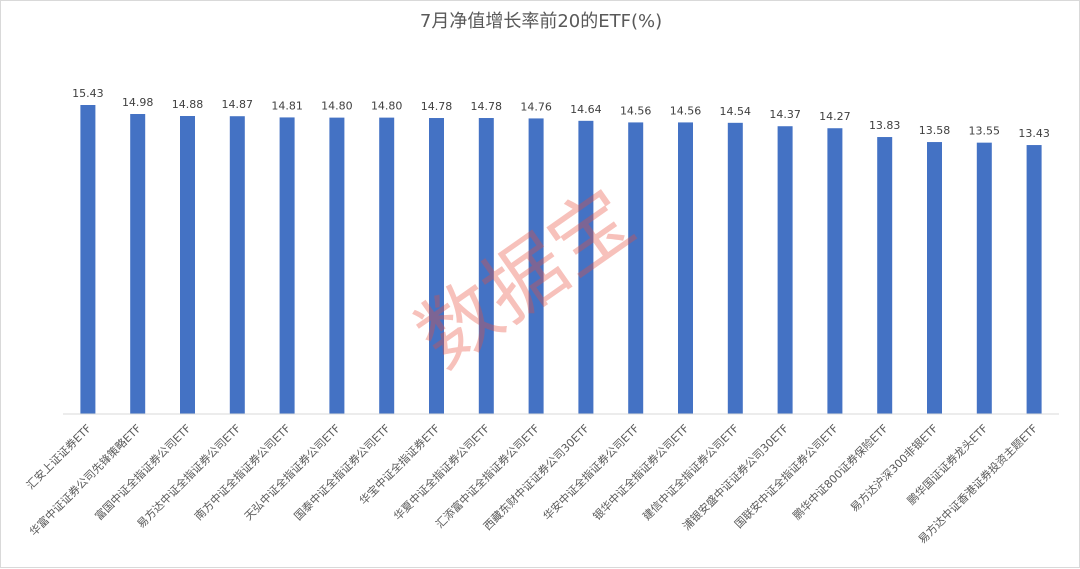  What do you see at coordinates (242, 472) in the screenshot?
I see `x-tick-label: 南方中证全指证券公司ETF` at bounding box center [242, 472].